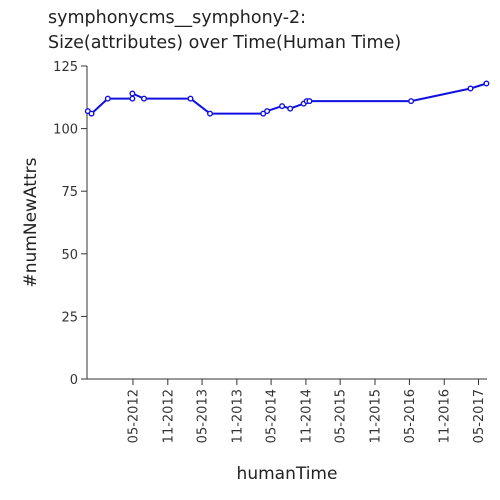  What do you see at coordinates (69, 317) in the screenshot?
I see `y-tick-label: 25` at bounding box center [69, 317].